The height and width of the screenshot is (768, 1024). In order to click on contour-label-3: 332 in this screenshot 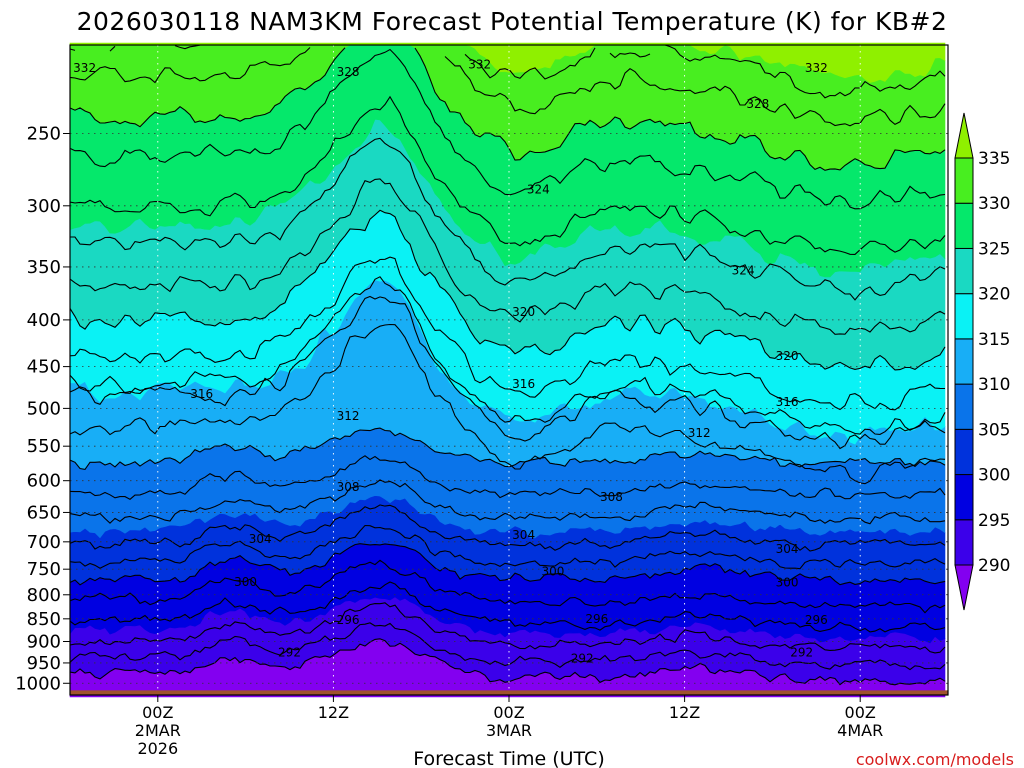, I will do `click(816, 68)`.